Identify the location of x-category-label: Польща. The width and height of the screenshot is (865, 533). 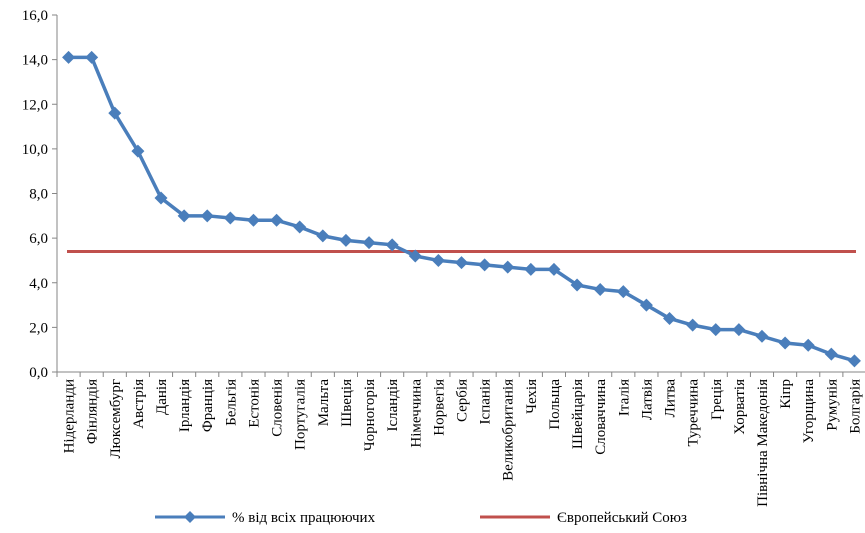
(555, 404).